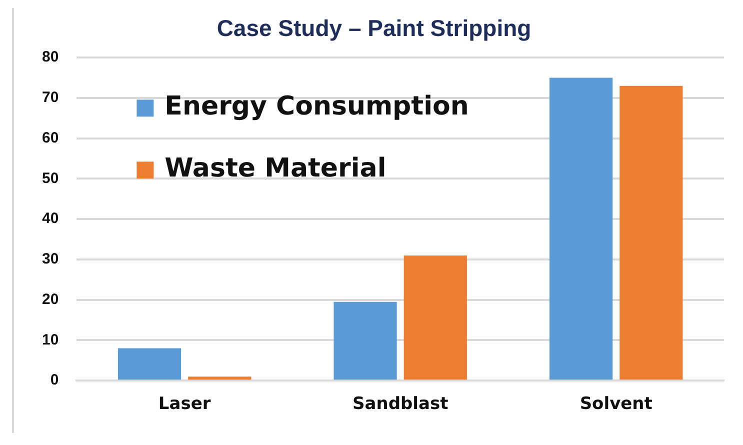 This screenshot has height=445, width=743. Describe the element at coordinates (50, 219) in the screenshot. I see `y-tick-label: 40` at that location.